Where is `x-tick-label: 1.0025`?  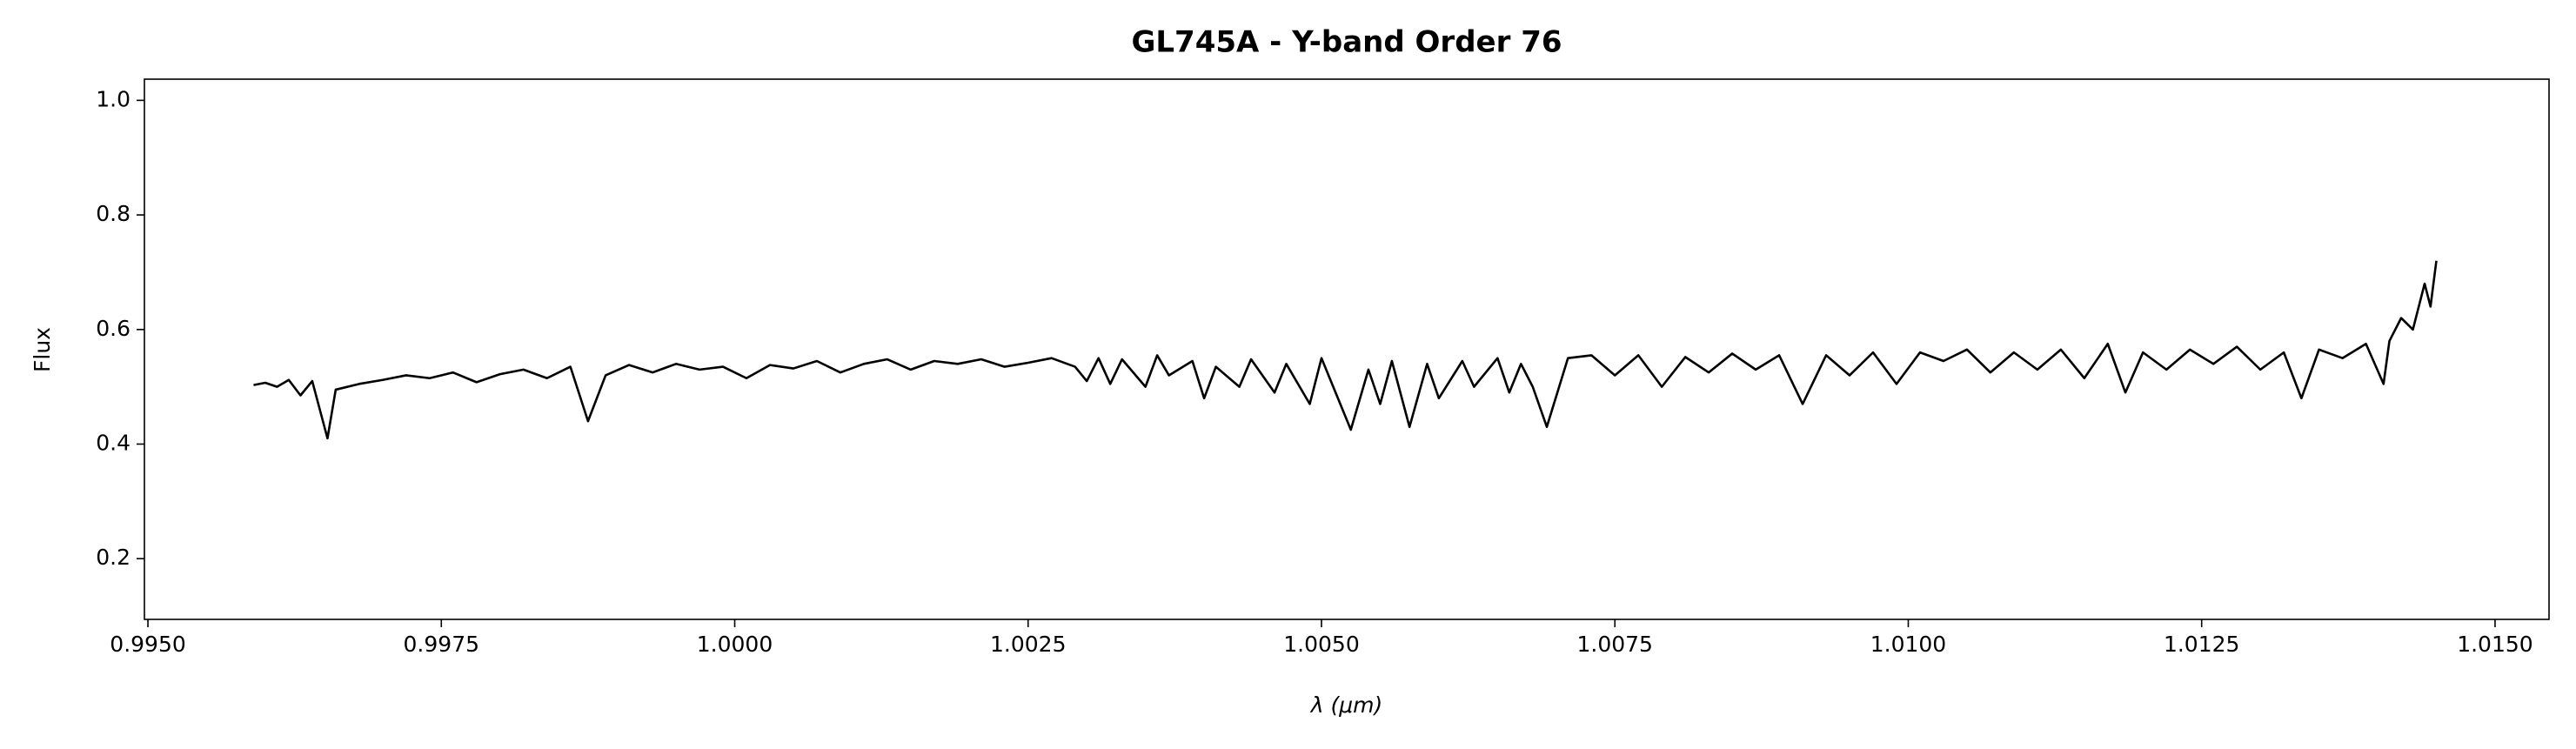
x-tick-label: 1.0025 is located at coordinates (1028, 644).